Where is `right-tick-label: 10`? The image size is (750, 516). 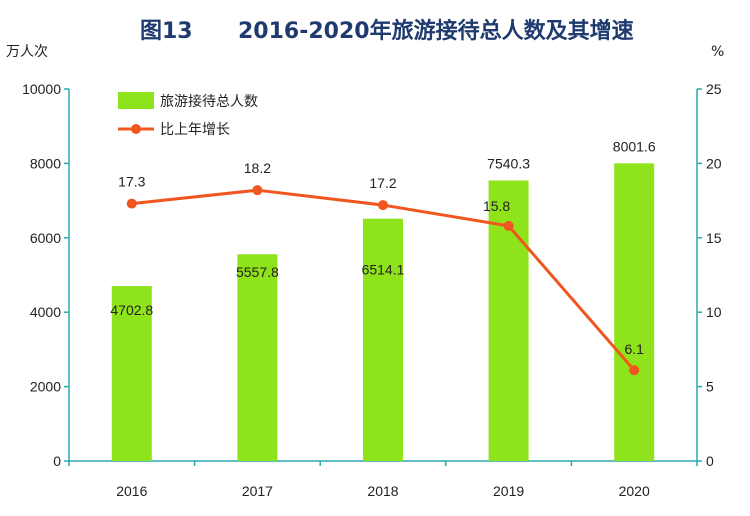 right-tick-label: 10 is located at coordinates (714, 312).